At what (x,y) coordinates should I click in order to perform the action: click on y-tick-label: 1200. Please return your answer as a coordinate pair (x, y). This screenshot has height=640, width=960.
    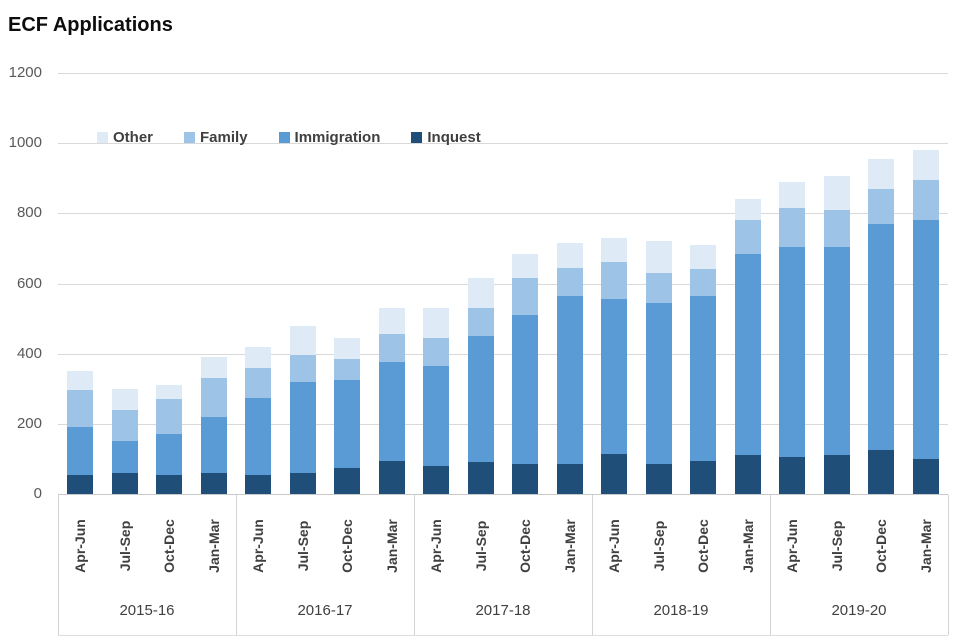
    Looking at the image, I should click on (25, 72).